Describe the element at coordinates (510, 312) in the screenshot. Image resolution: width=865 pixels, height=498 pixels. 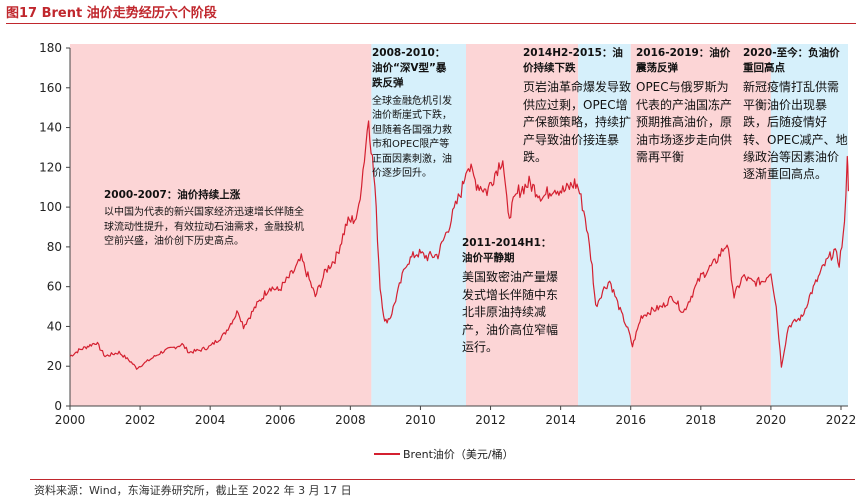
I see `annotation-body: 美国致密油产量爆发式增长伴随中东北非原油持续减产，油价高位窄幅运行。` at that location.